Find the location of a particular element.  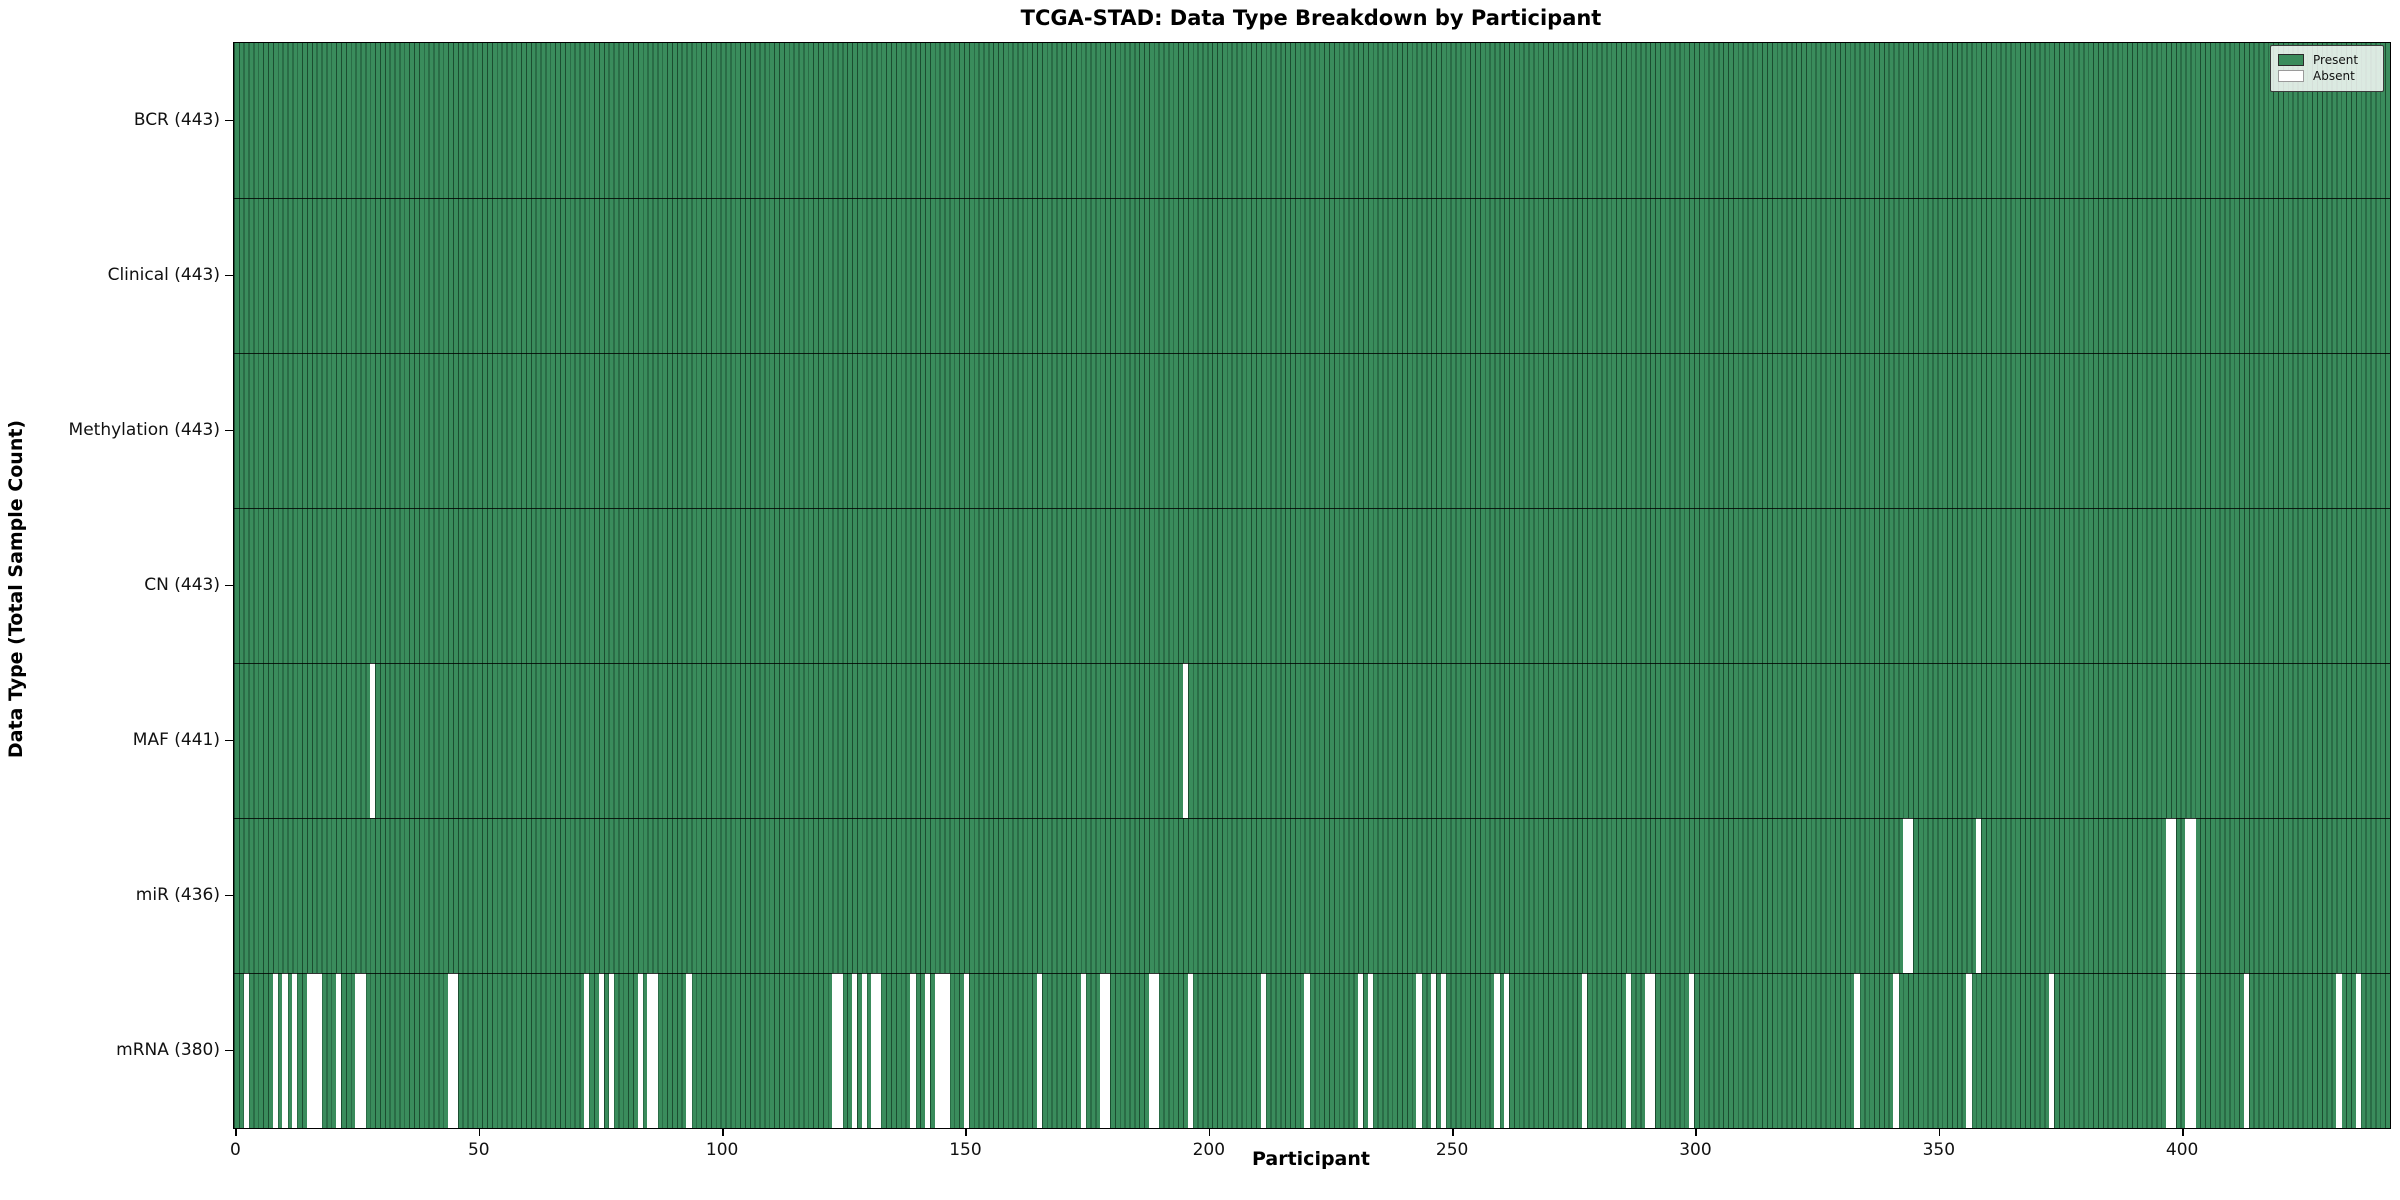

y-tick-label-Methylation: Methylation (443) is located at coordinates (144, 429).